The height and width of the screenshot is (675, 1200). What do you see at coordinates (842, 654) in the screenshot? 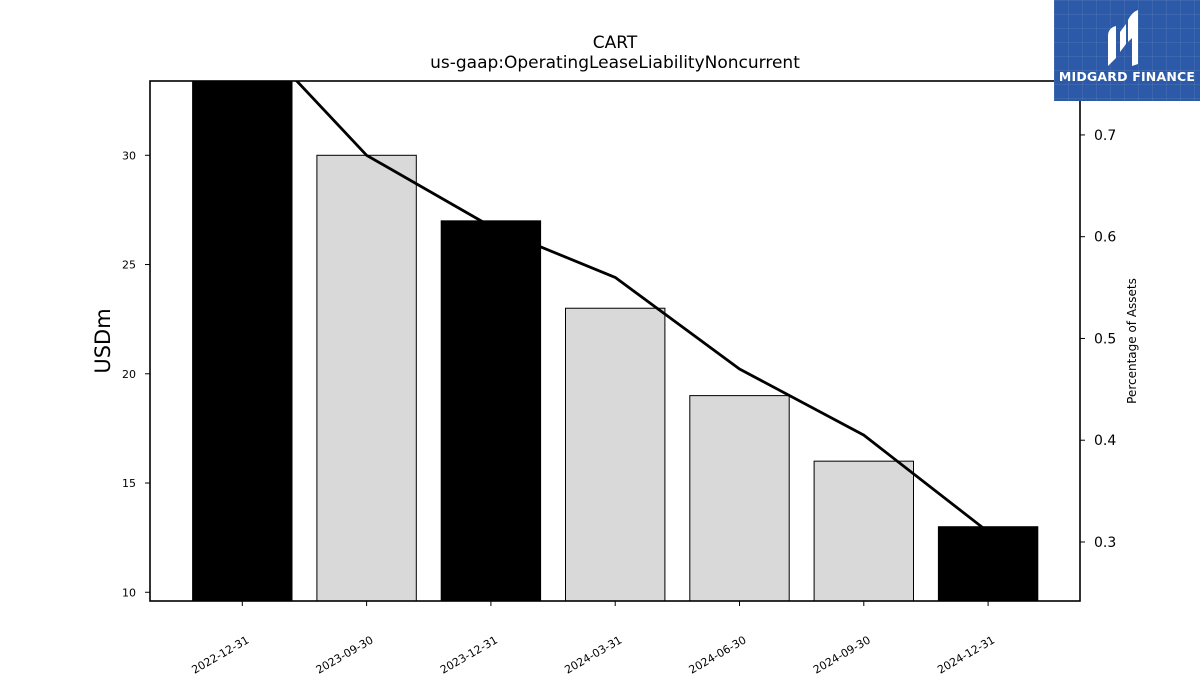
I see `x-tick-label-2024-09-30: 2024-09-30` at bounding box center [842, 654].